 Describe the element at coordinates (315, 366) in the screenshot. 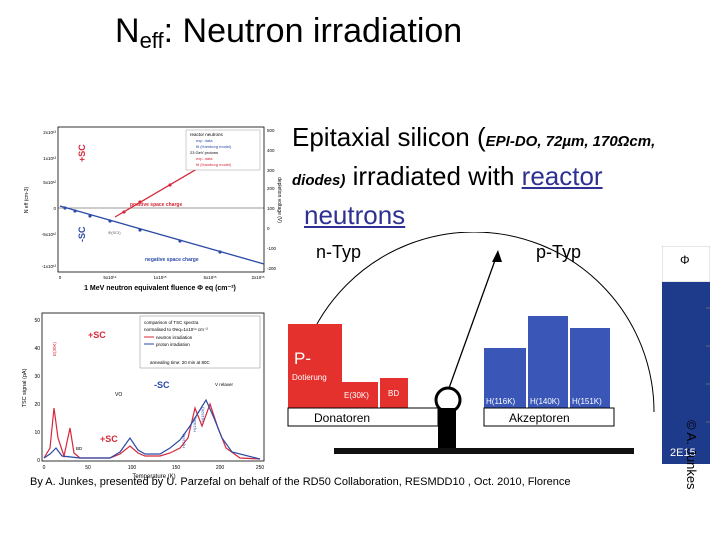

I see `p-doping-bar` at that location.